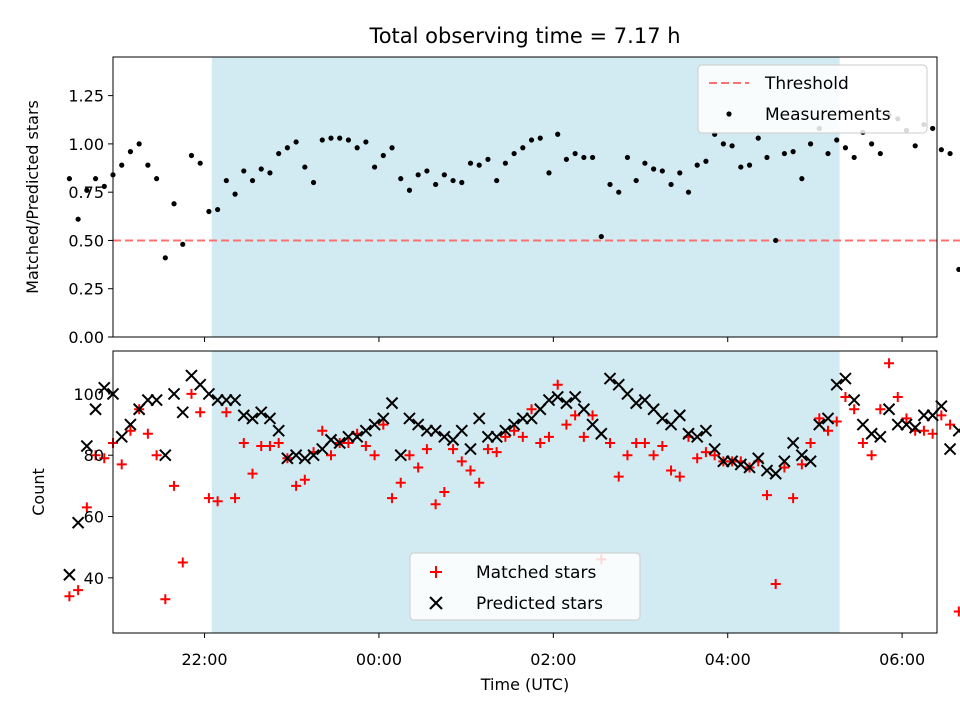 This screenshot has height=724, width=960. What do you see at coordinates (86, 240) in the screenshot?
I see `y-tick-label: 0.50` at bounding box center [86, 240].